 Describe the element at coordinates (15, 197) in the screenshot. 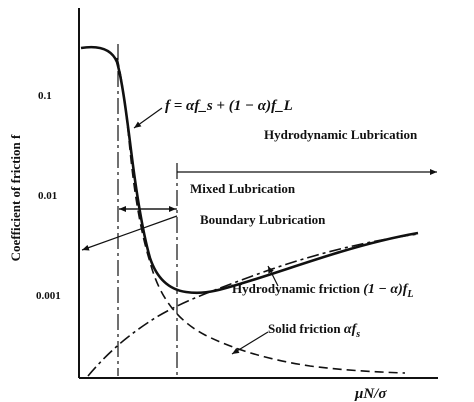

I see `y-axis-label: Coefficient of friction f` at that location.